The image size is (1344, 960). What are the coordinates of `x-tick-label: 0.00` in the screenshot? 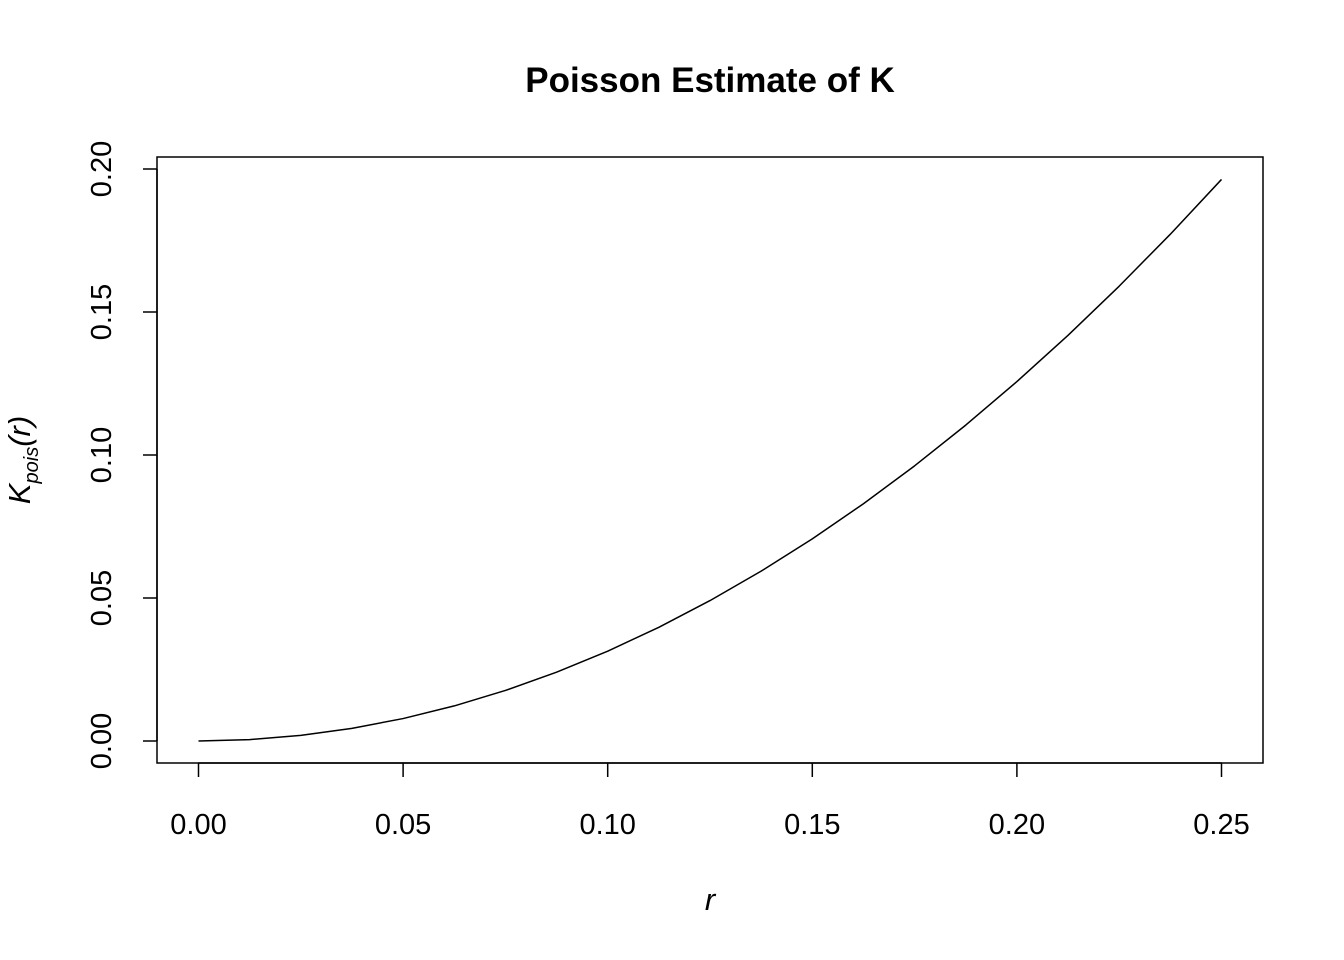 It's located at (198, 825).